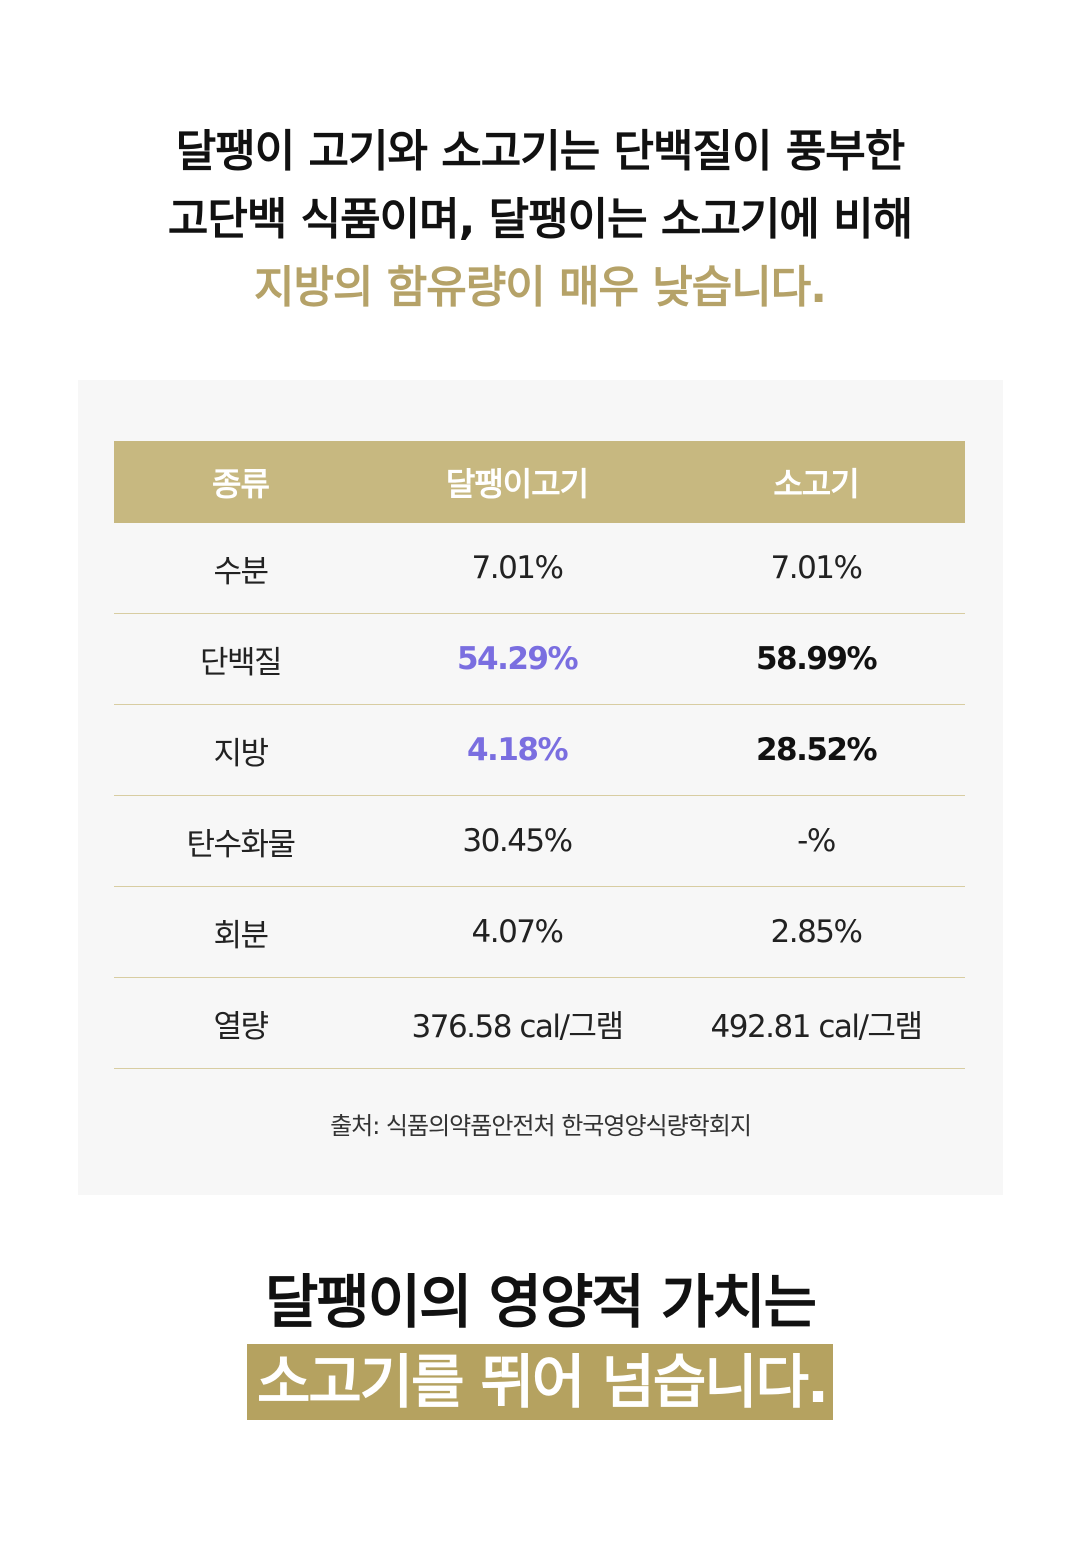  I want to click on snail-value: 4.18%, so click(517, 750).